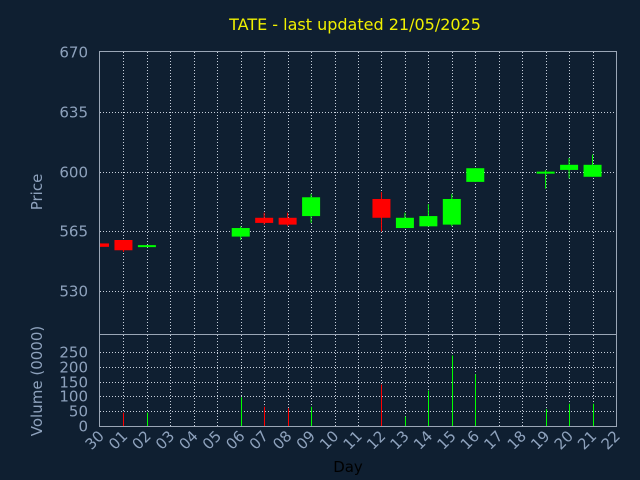  I want to click on price-y-tick: 530, so click(73, 292).